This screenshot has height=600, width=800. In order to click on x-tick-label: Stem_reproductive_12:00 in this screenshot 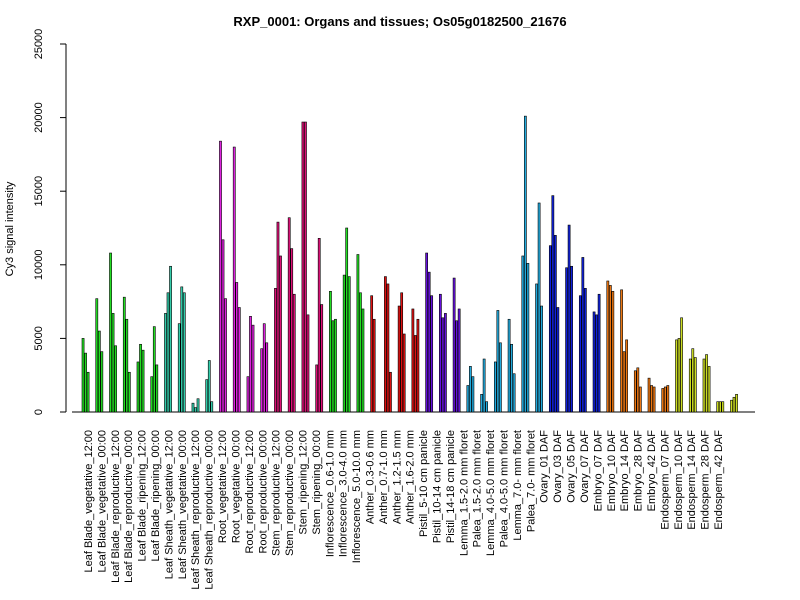, I will do `click(277, 493)`.